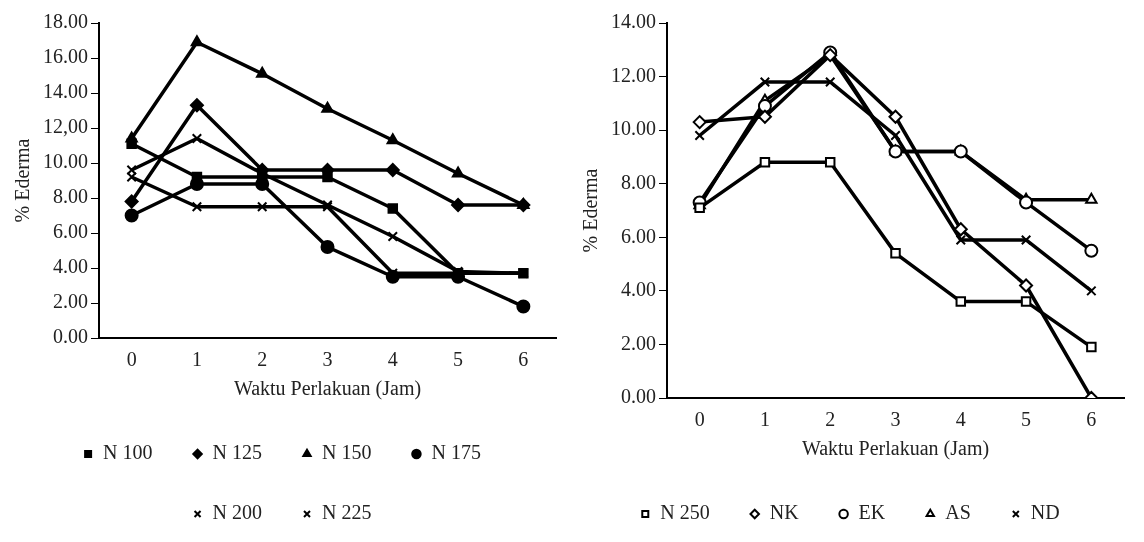  What do you see at coordinates (633, 74) in the screenshot?
I see `y-tick-label: 12.00` at bounding box center [633, 74].